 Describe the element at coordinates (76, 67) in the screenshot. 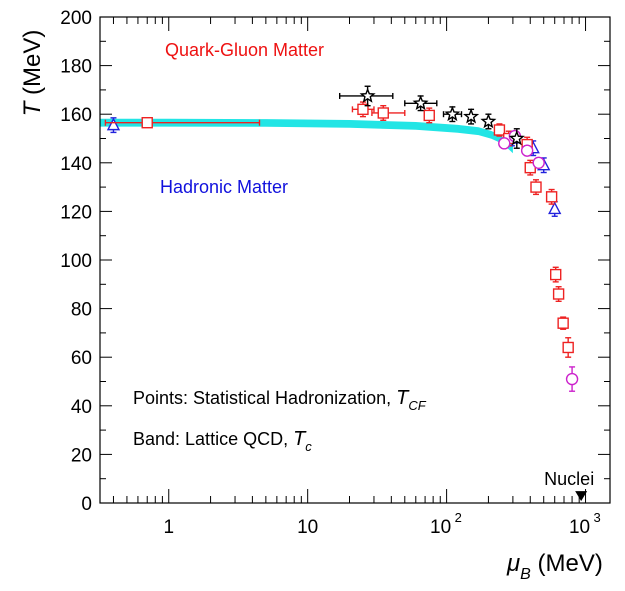

I see `y-tick-label: 180` at that location.